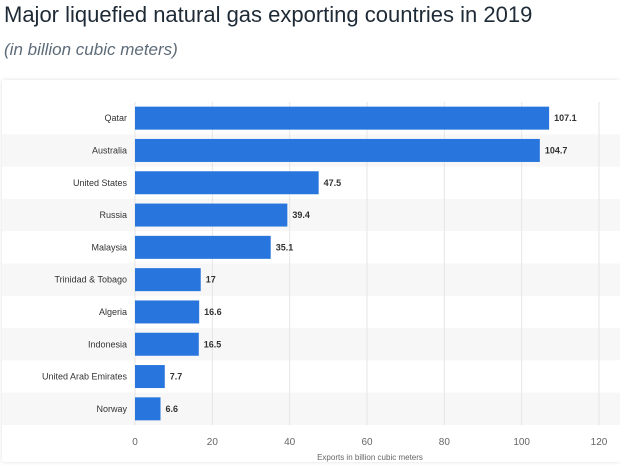 The image size is (620, 467). Describe the element at coordinates (109, 150) in the screenshot. I see `category-label: Australia` at that location.